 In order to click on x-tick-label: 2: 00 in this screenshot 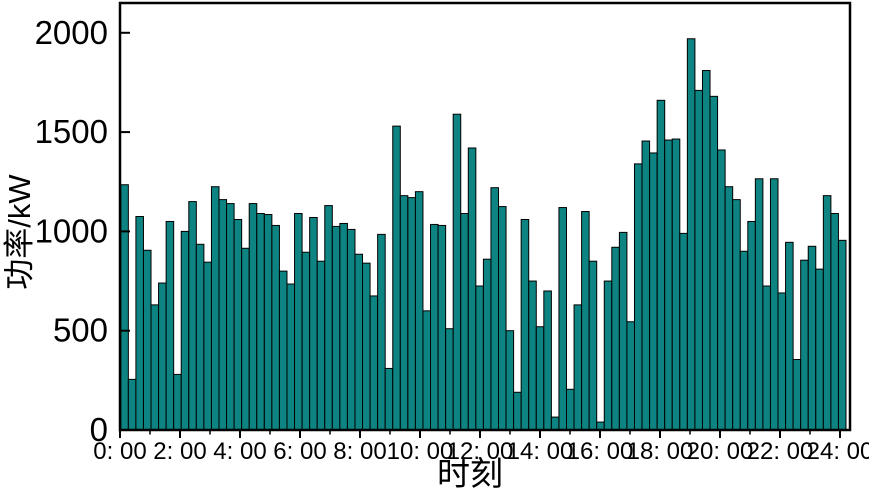, I will do `click(179, 451)`.